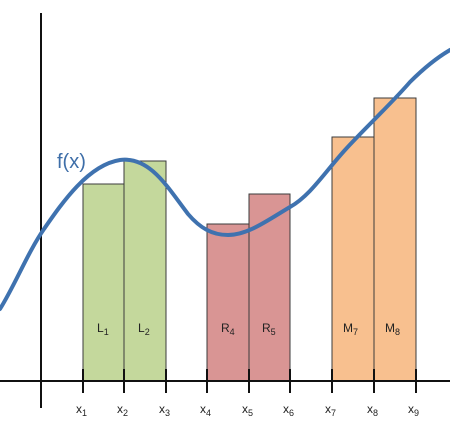 This screenshot has height=434, width=450. Describe the element at coordinates (395, 239) in the screenshot. I see `rectangle-M8` at that location.